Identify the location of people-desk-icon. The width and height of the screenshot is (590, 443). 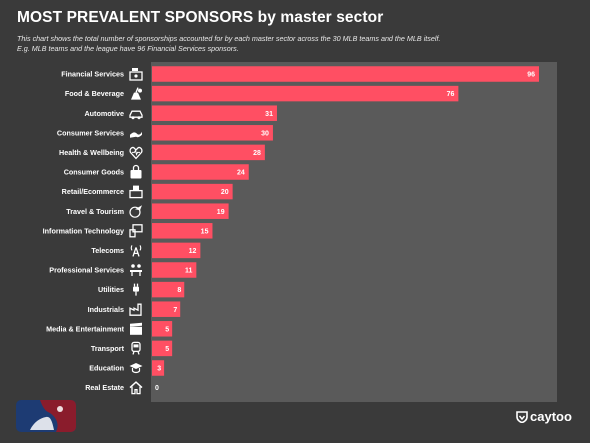
(136, 270).